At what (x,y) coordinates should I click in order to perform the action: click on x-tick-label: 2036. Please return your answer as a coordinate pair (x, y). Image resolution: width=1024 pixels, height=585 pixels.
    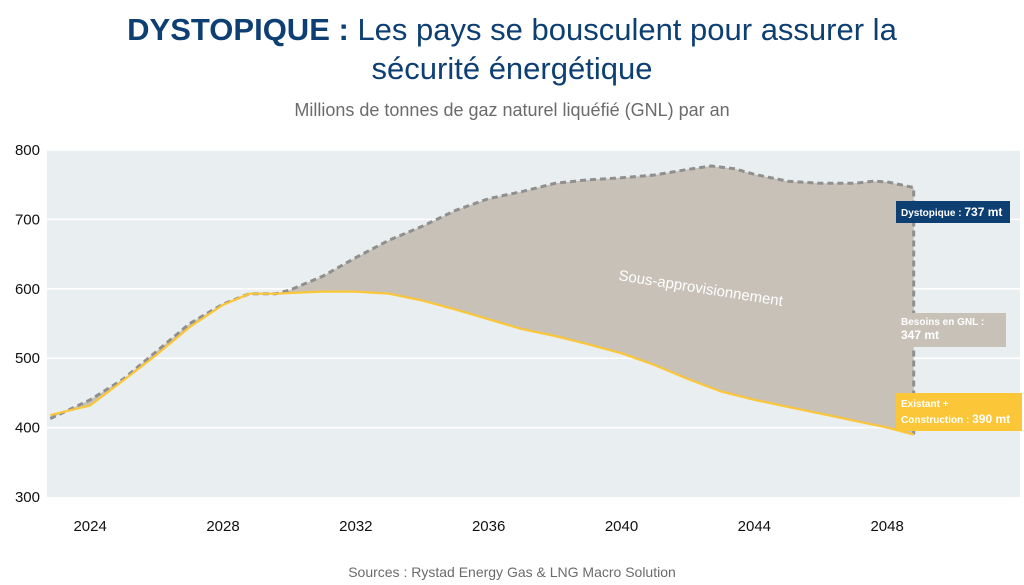
    Looking at the image, I should click on (488, 526).